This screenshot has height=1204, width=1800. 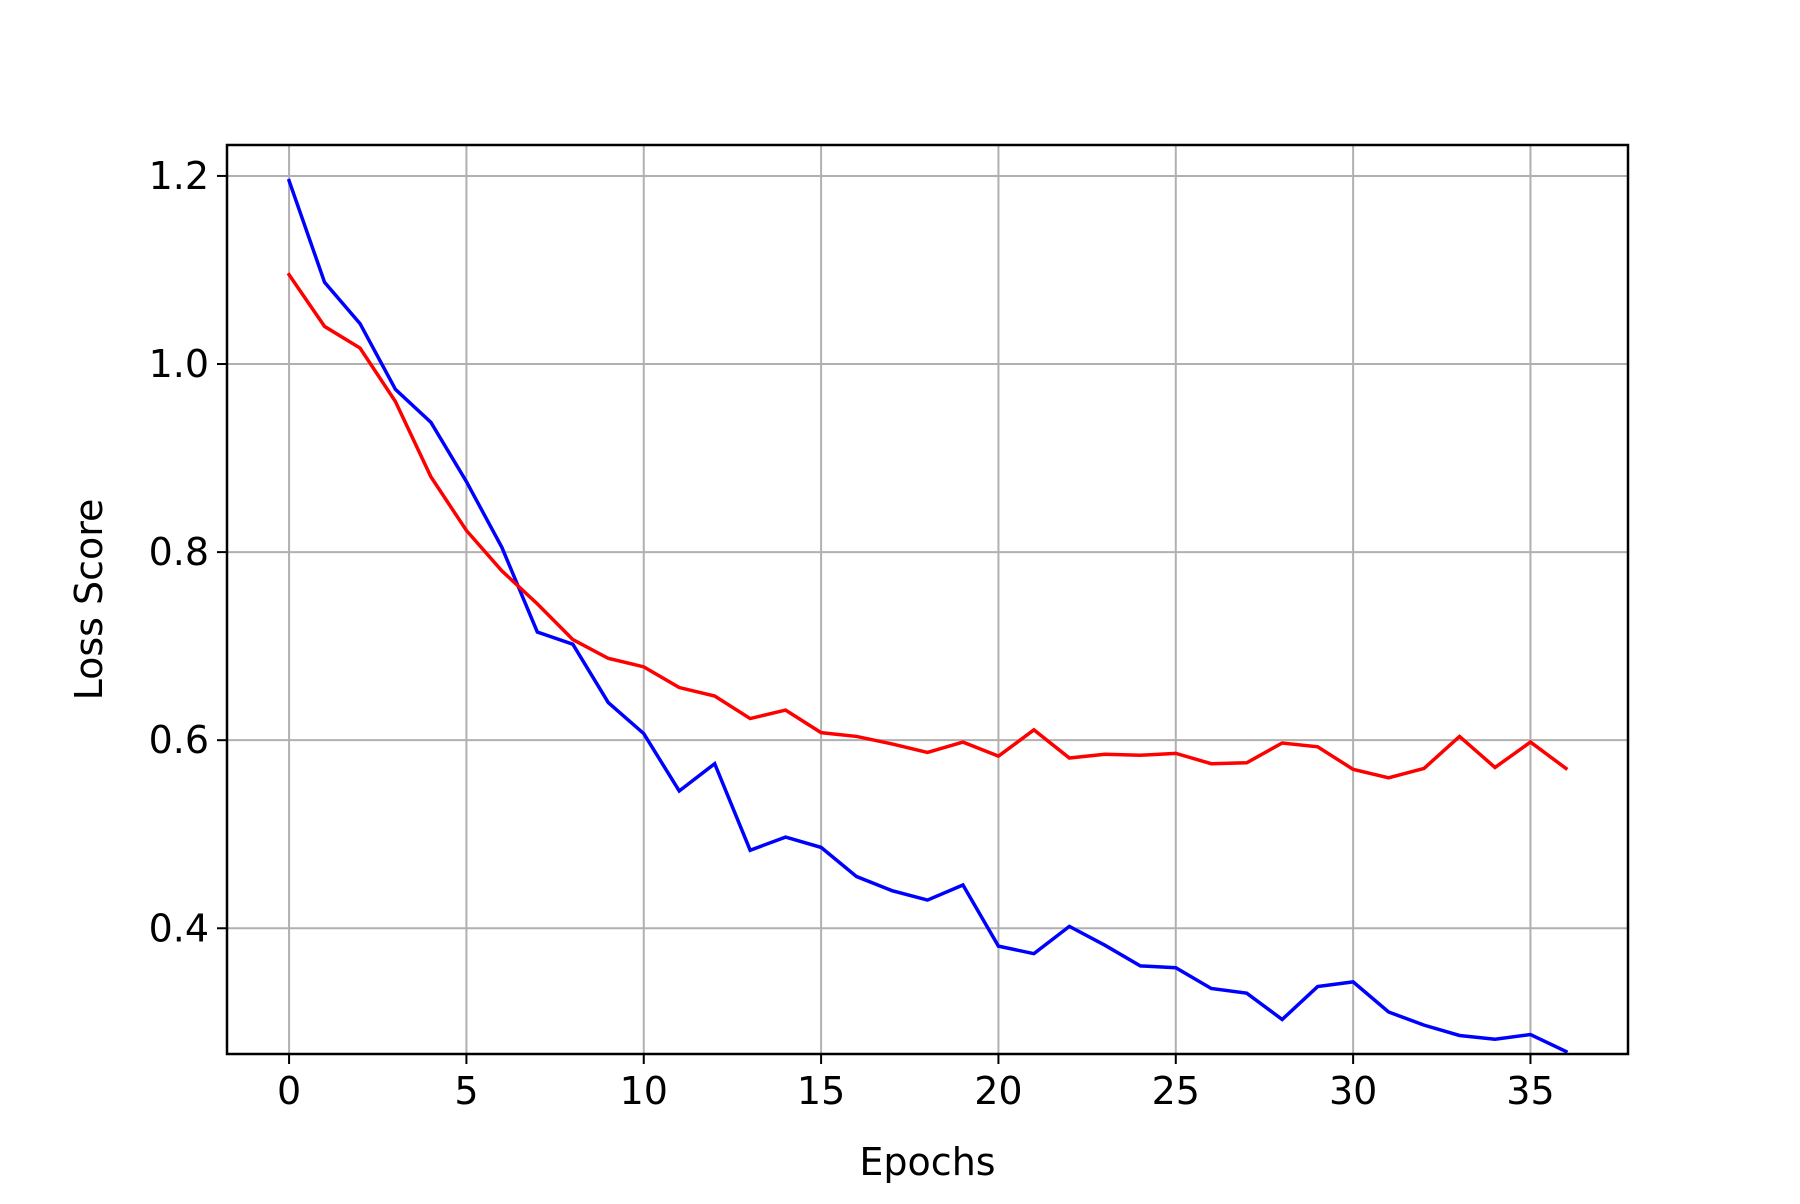 I want to click on y-tick-label: 0.4, so click(x=179, y=928).